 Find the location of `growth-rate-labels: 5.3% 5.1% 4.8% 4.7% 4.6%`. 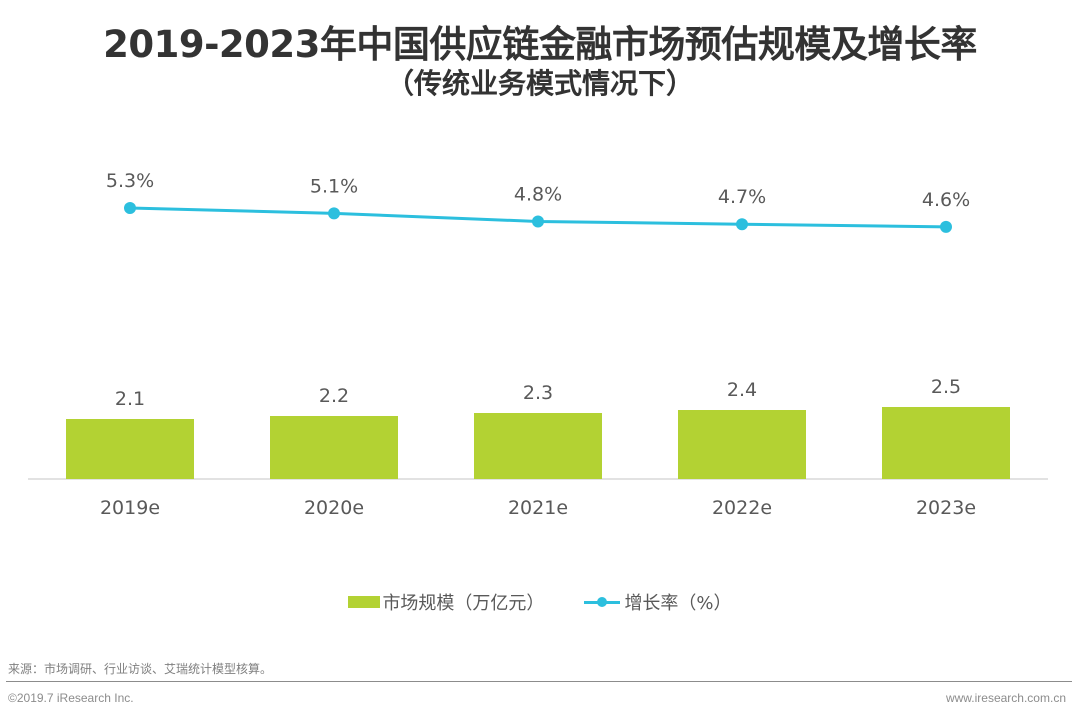

growth-rate-labels: 5.3% 5.1% 4.8% 4.7% 4.6% is located at coordinates (538, 190).